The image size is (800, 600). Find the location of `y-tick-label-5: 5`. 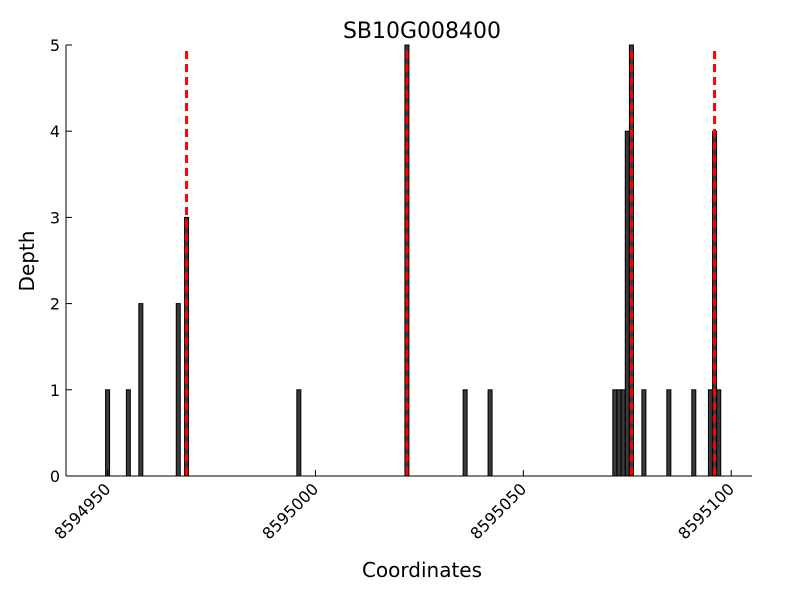

y-tick-label-5: 5 is located at coordinates (55, 45).